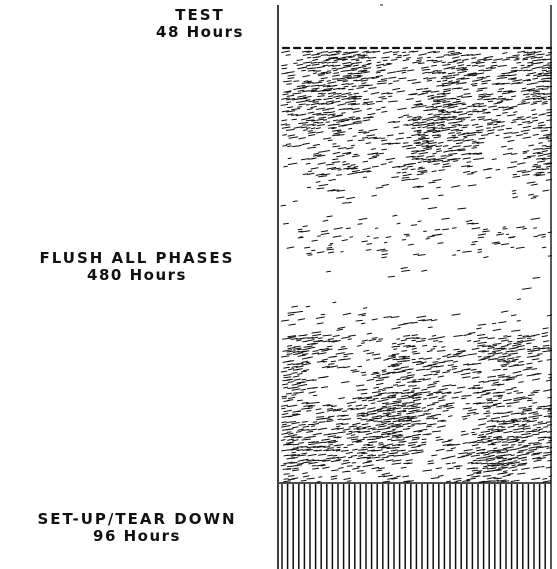 This screenshot has width=557, height=569. I want to click on segment-duration-flush: 480 Hours, so click(137, 275).